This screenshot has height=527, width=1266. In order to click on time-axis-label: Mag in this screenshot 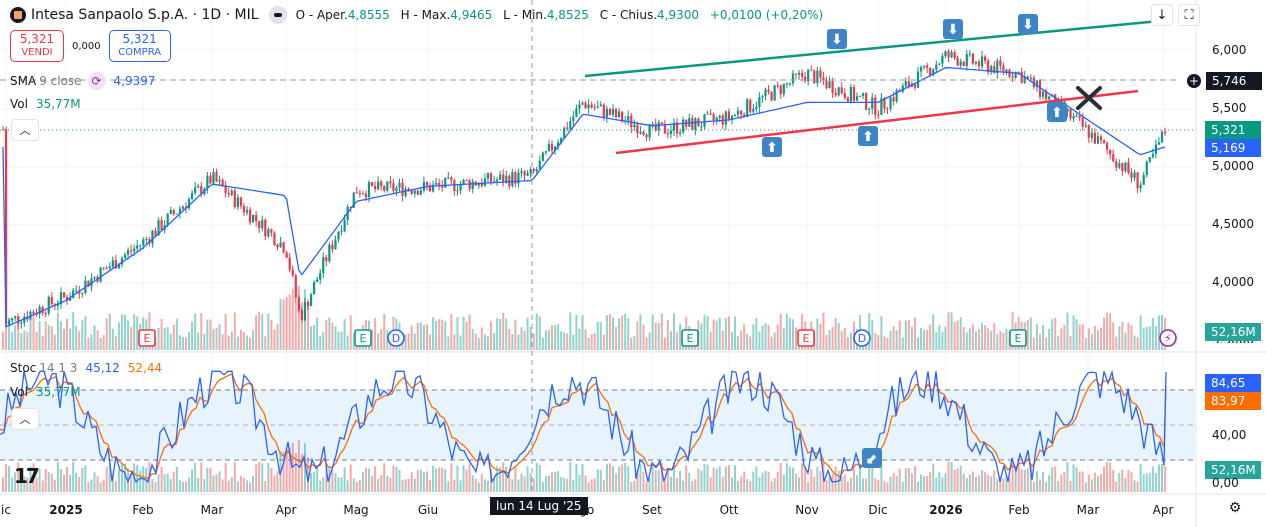, I will do `click(356, 510)`.